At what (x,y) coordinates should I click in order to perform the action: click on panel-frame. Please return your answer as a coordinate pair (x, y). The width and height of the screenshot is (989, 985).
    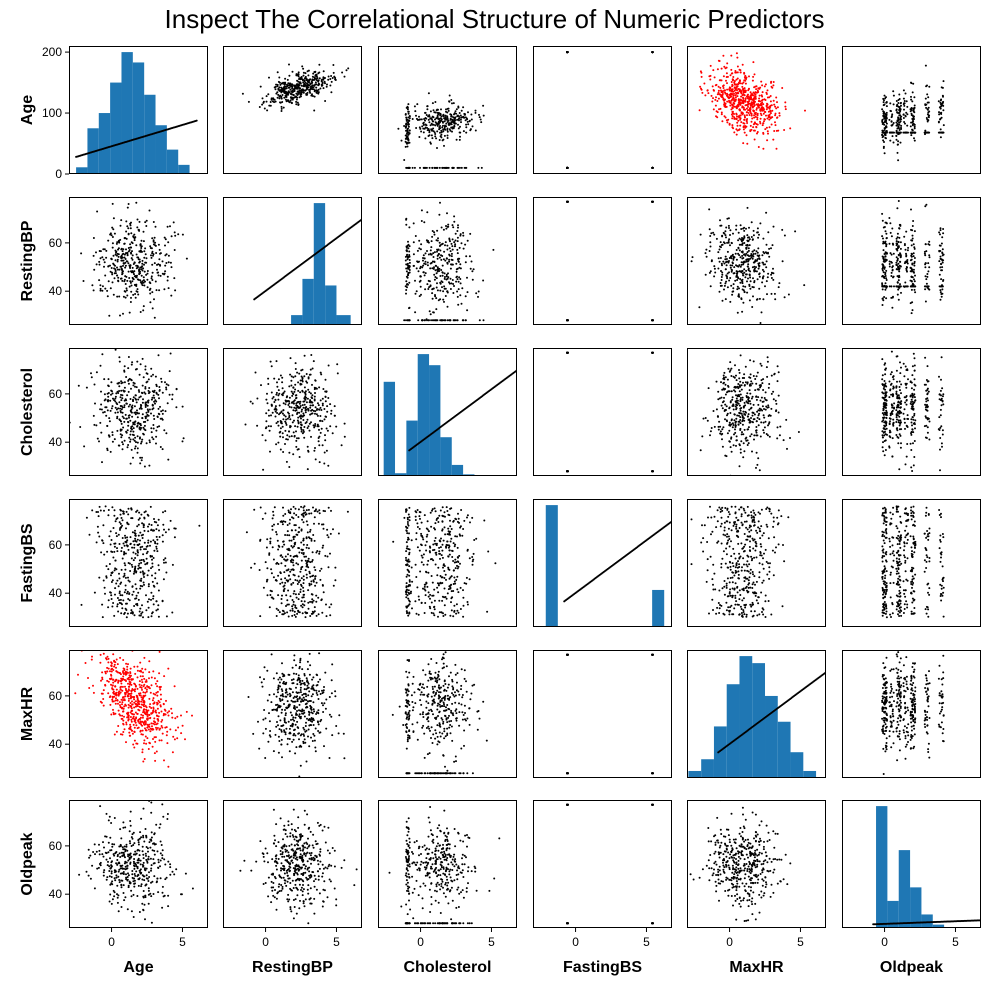
    Looking at the image, I should click on (292, 110).